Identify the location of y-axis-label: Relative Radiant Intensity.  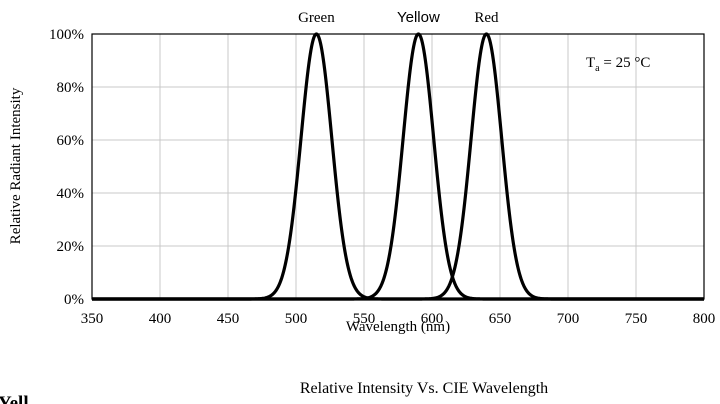
(16, 165).